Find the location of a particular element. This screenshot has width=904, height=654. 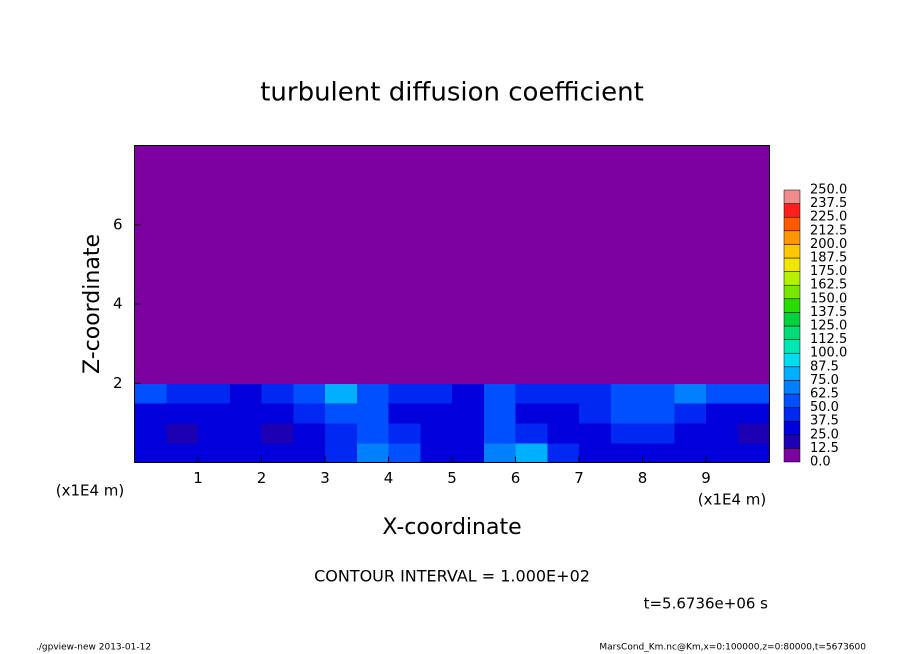

colorbar-label: 112.5 is located at coordinates (828, 339).